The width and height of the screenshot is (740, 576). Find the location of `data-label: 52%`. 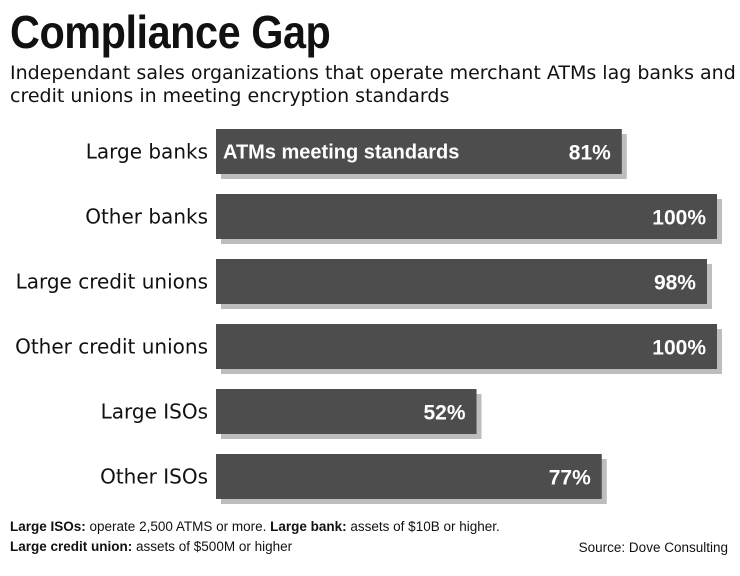

data-label: 52% is located at coordinates (444, 413).